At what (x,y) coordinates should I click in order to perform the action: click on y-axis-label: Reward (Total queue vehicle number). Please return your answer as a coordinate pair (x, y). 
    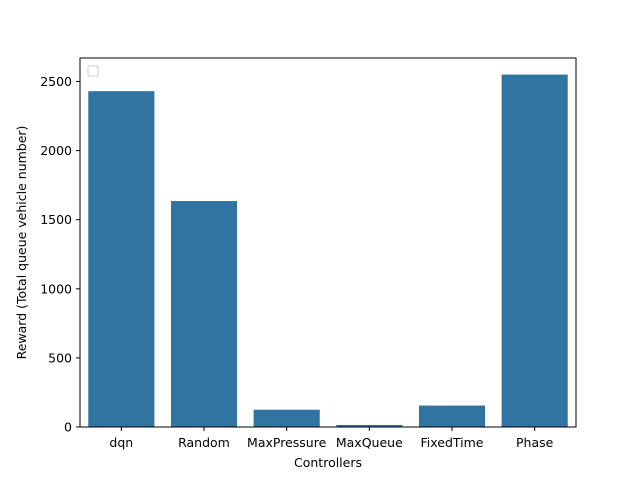
    Looking at the image, I should click on (21, 243).